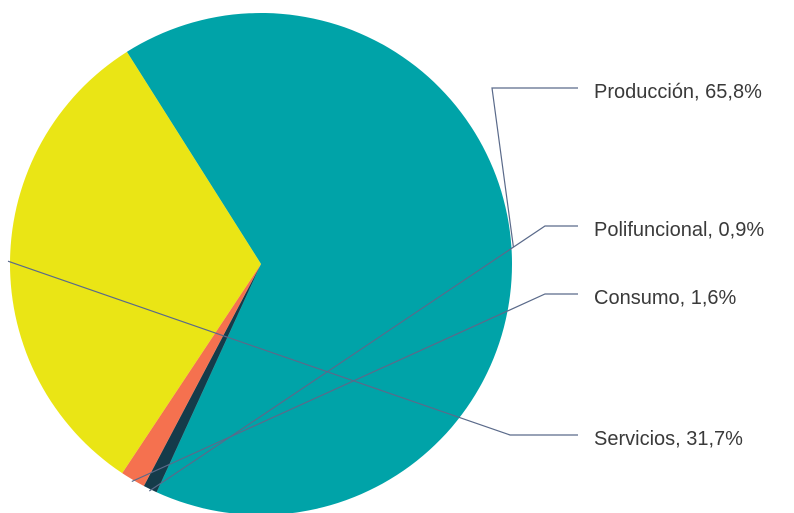  What do you see at coordinates (202, 378) in the screenshot?
I see `pie-slice-polifuncional` at bounding box center [202, 378].